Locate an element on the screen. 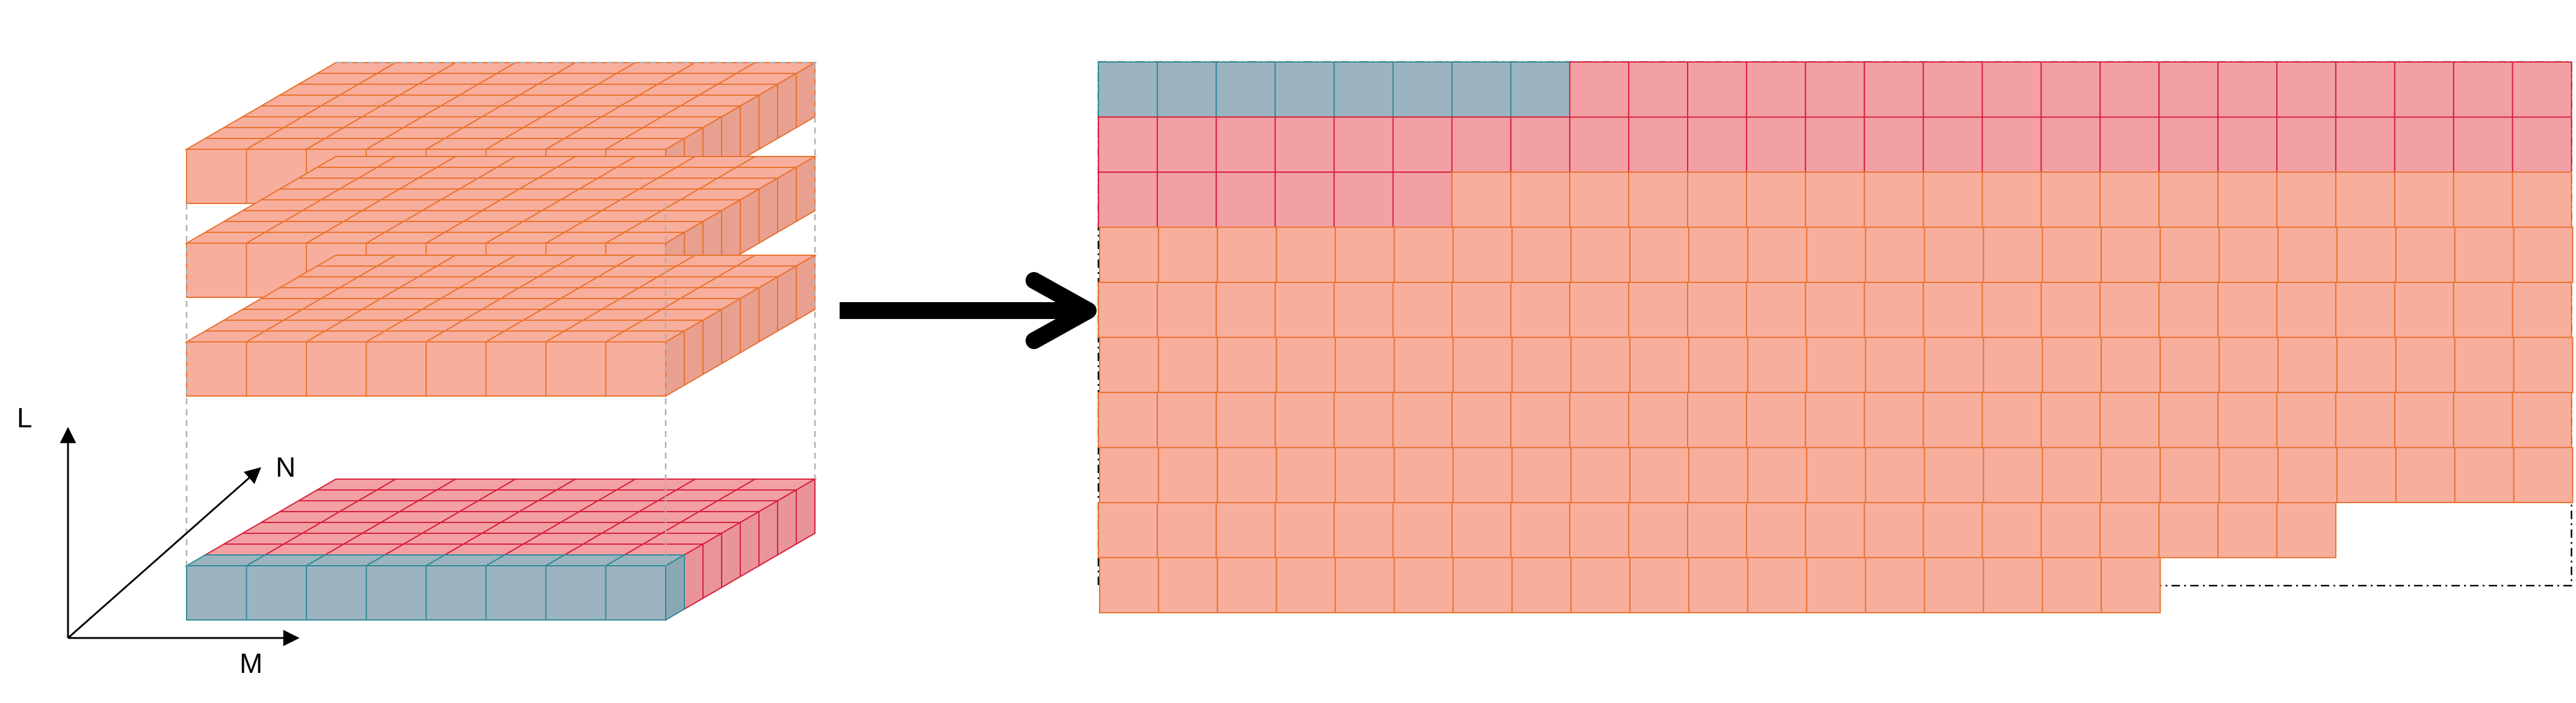 The width and height of the screenshot is (2576, 703). tensor-layer-bottom is located at coordinates (500, 549).